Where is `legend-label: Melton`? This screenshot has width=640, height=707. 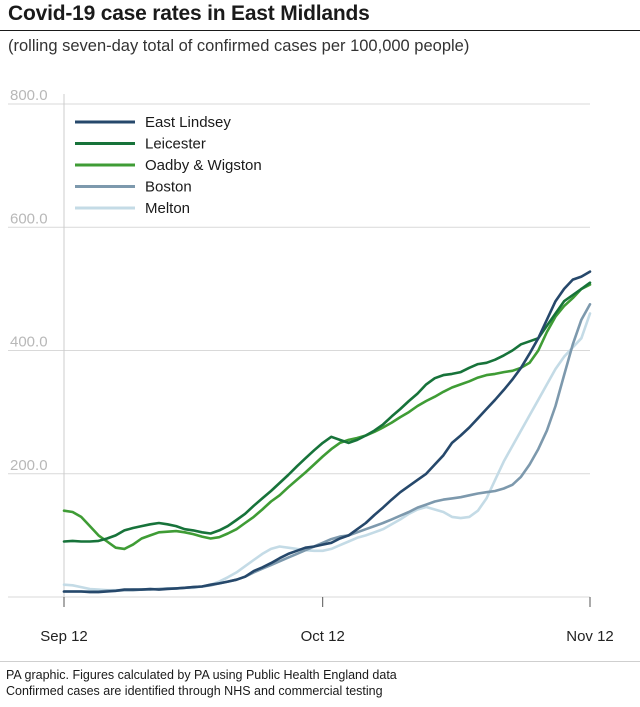
legend-label: Melton is located at coordinates (167, 208).